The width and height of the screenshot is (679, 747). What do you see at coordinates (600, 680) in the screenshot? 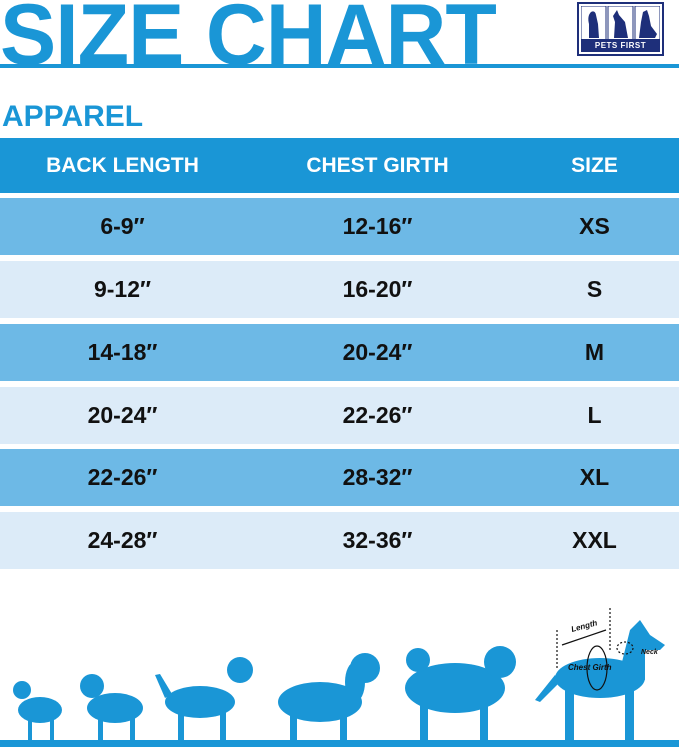
I see `xxl-dog-icon` at bounding box center [600, 680].